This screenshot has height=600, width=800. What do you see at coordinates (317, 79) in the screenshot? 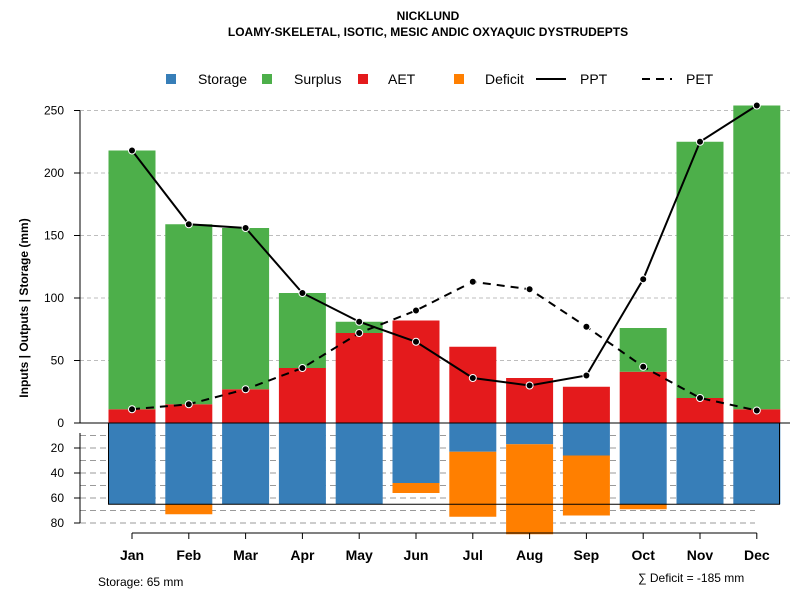
I see `surplus-legend-label: Surplus` at bounding box center [317, 79].